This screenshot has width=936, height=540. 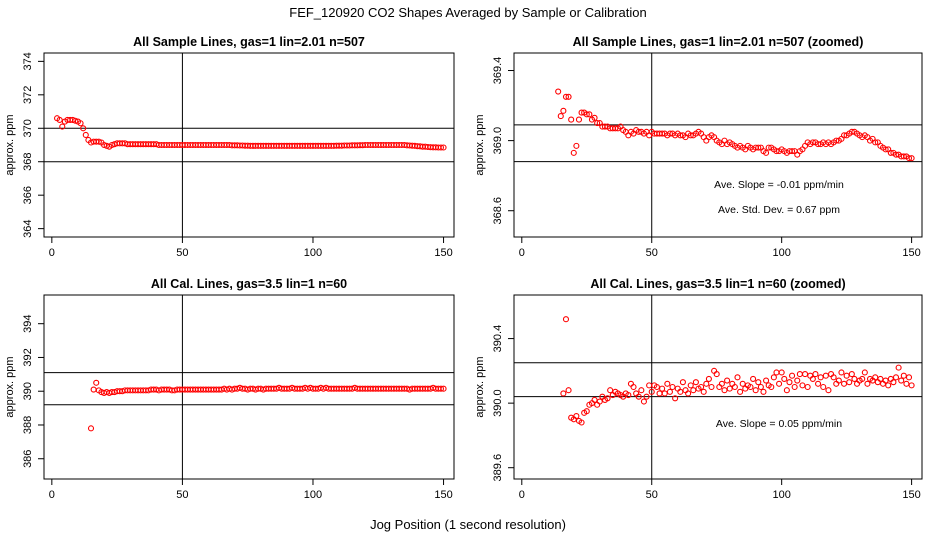 What do you see at coordinates (498, 71) in the screenshot?
I see `y-tick-label: 369.4` at bounding box center [498, 71].